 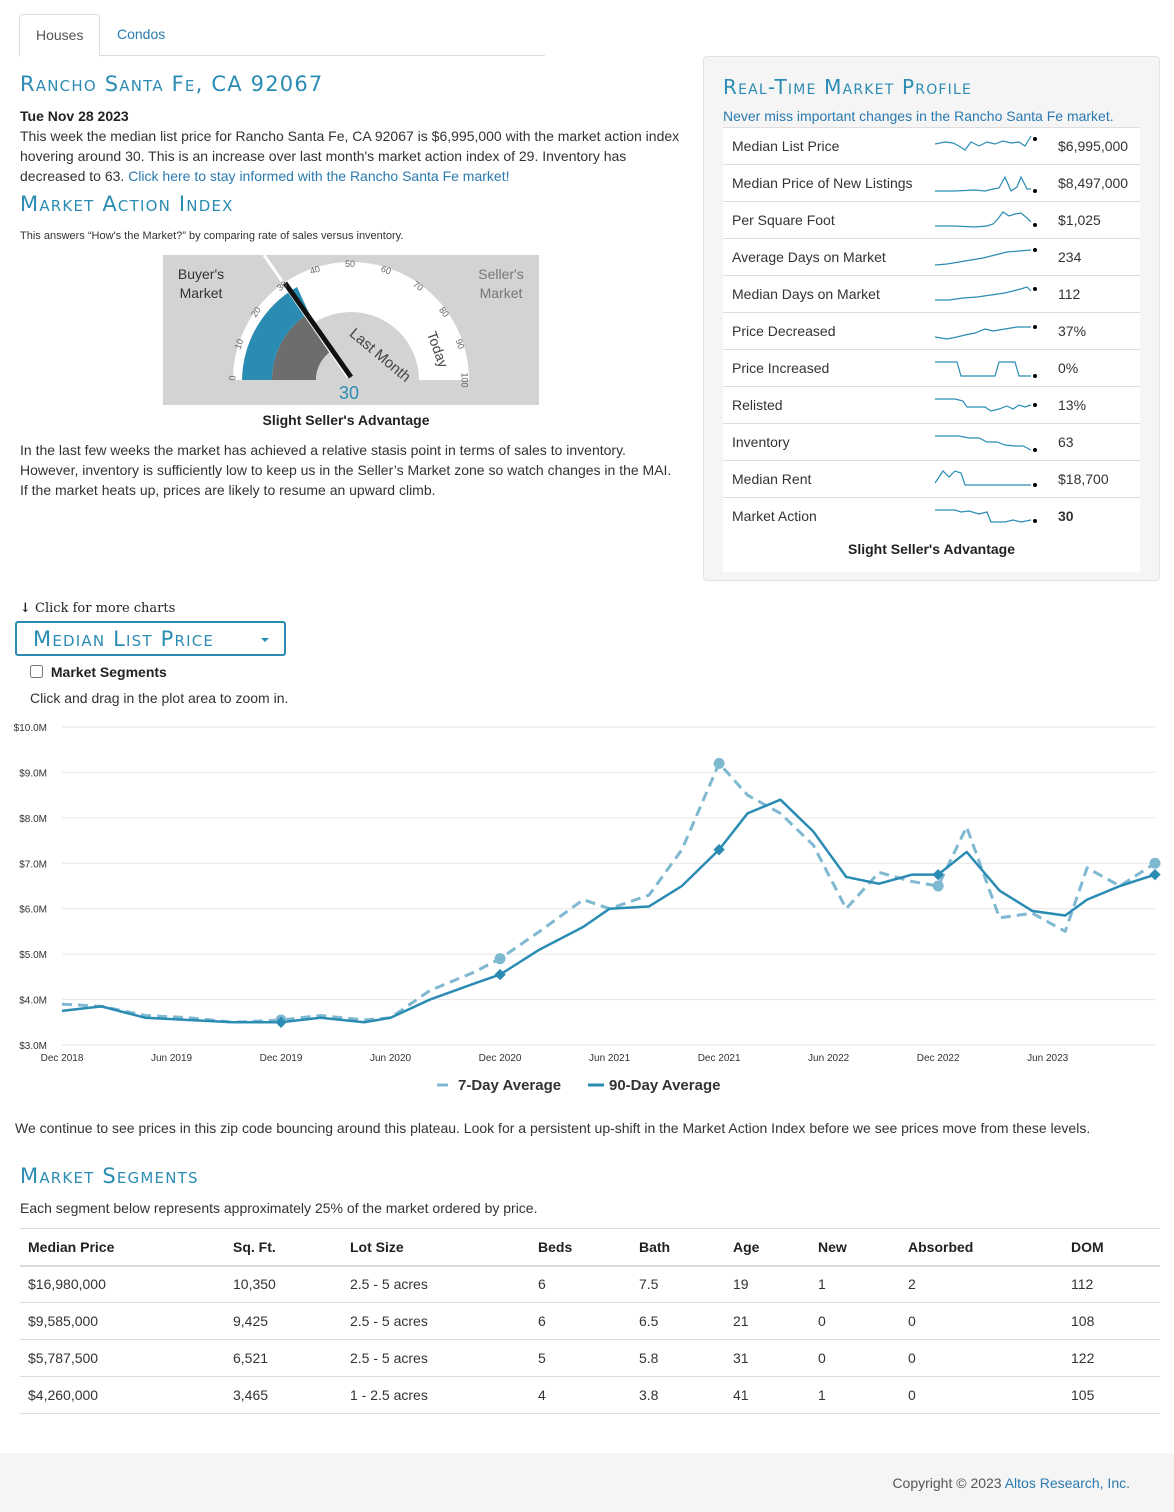 I want to click on cell: 7.5, so click(x=678, y=1284).